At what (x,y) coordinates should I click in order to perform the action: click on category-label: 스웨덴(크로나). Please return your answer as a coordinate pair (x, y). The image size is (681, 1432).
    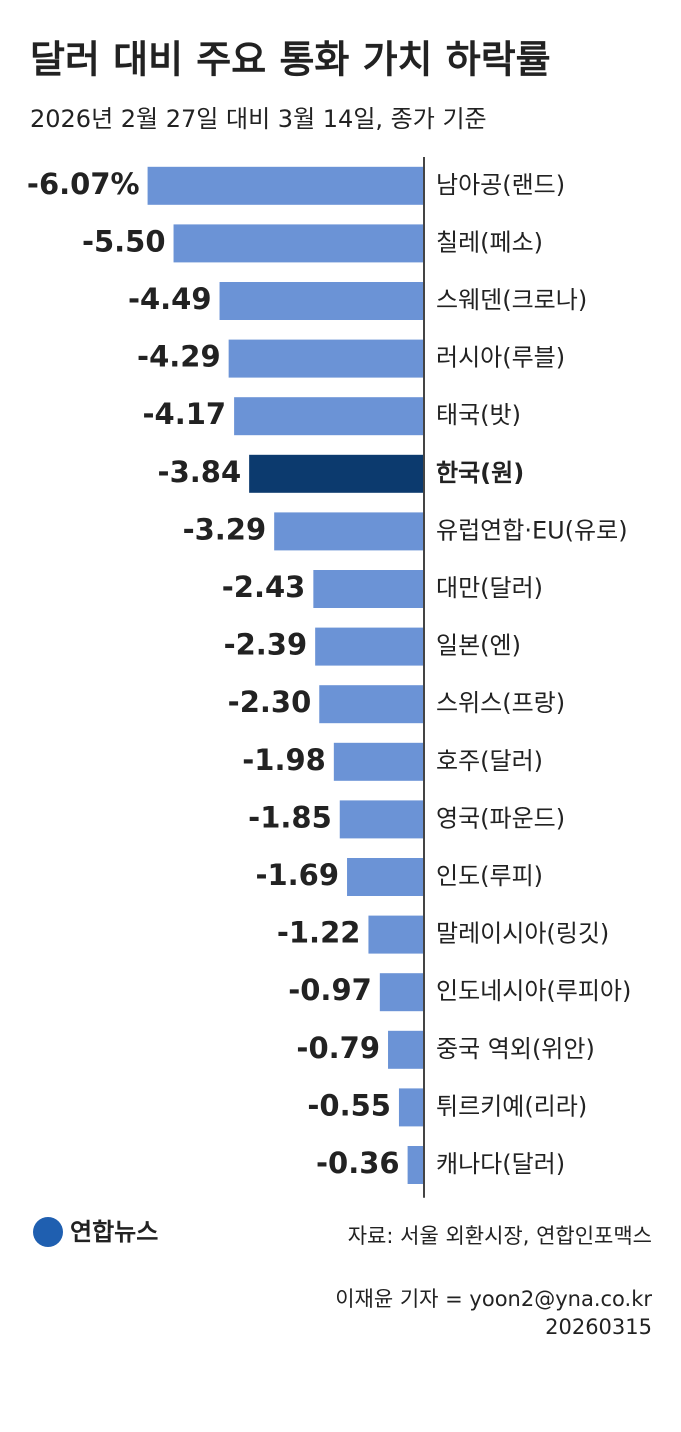
    Looking at the image, I should click on (511, 300).